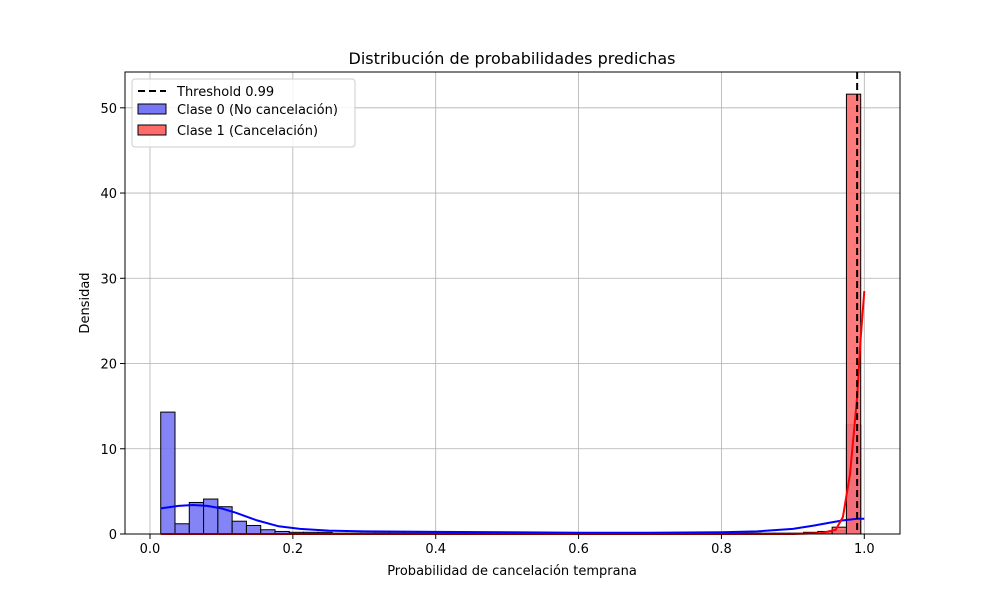 This screenshot has height=600, width=1000. I want to click on y-axis-ticks: 0 10 20 30 40 50, so click(112, 322).